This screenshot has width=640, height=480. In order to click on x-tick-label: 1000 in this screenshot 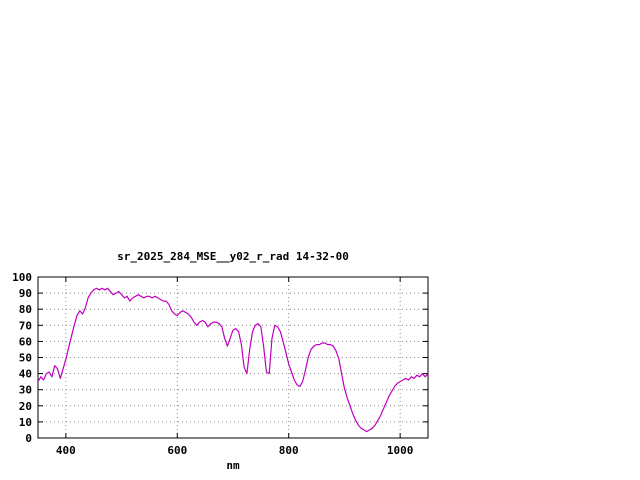, I will do `click(400, 450)`.